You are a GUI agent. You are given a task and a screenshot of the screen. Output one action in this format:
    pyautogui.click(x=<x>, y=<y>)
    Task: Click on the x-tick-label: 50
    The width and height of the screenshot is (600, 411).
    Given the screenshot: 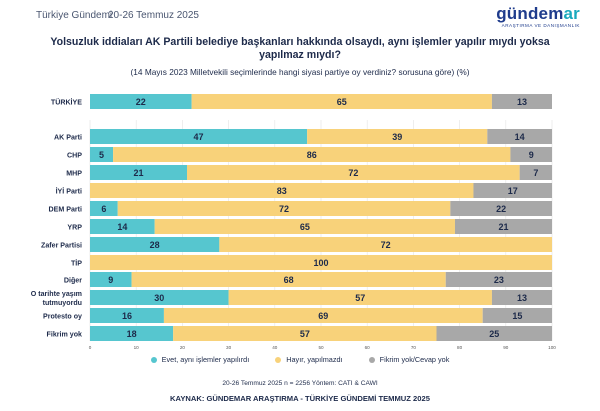 What is the action you would take?
    pyautogui.click(x=321, y=347)
    